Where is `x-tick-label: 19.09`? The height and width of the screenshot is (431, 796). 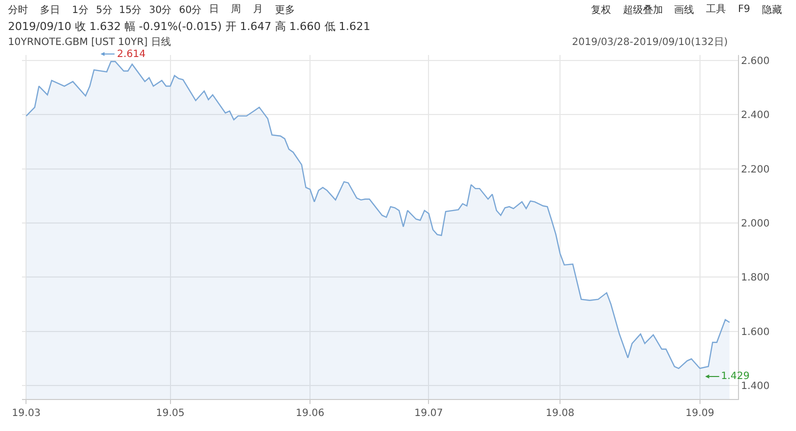 x-tick-label: 19.09 is located at coordinates (700, 413).